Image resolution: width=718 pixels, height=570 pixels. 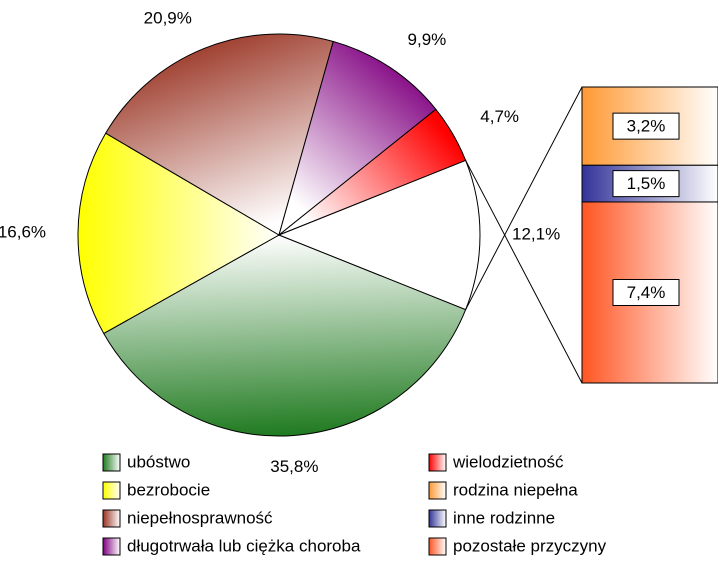 What do you see at coordinates (168, 489) in the screenshot?
I see `legend-label: bezrobocie` at bounding box center [168, 489].